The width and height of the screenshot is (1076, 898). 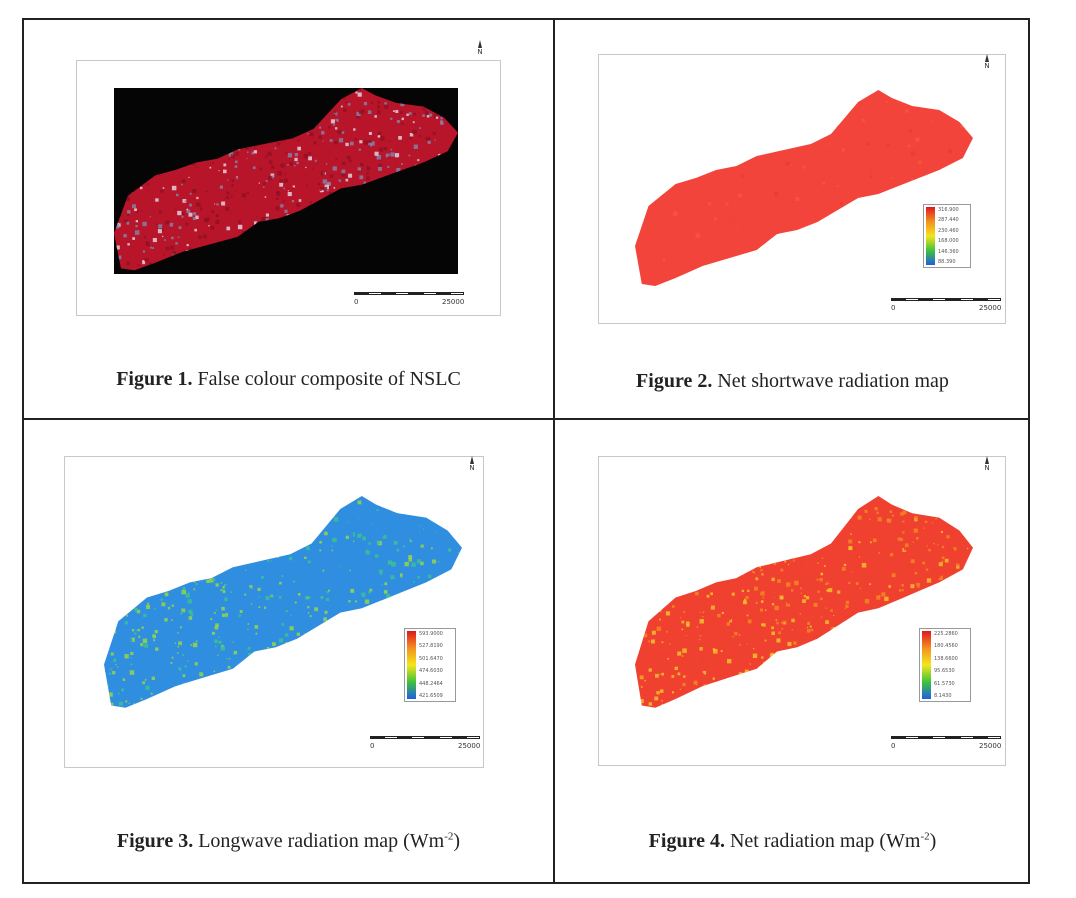 I want to click on legend-tick-label: 138.6600, so click(x=946, y=658).